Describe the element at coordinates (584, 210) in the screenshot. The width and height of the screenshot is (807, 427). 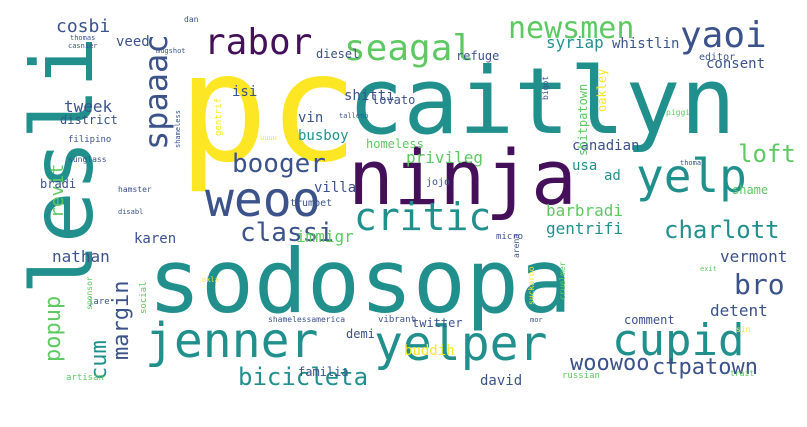
I see `word-barbradi: barbradi` at that location.